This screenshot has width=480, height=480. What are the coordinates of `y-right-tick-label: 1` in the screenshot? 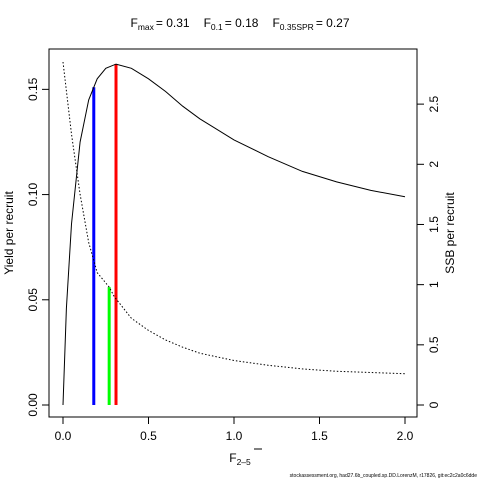 It's located at (434, 284).